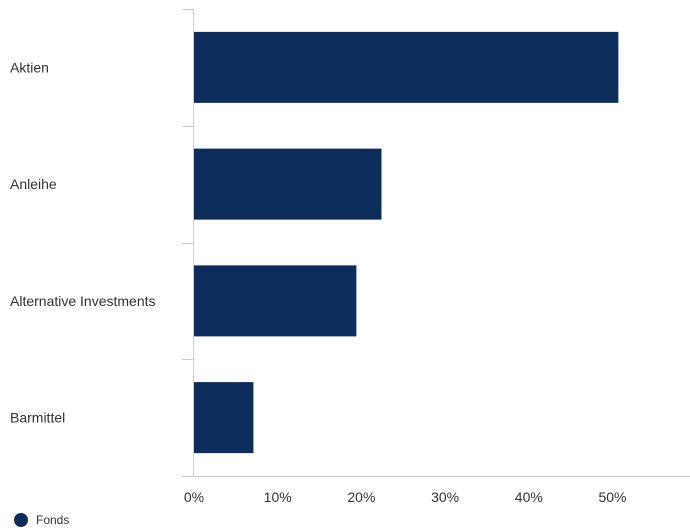 Image resolution: width=690 pixels, height=532 pixels. What do you see at coordinates (83, 301) in the screenshot?
I see `category-label-alternative-investments: Alternative Investments` at bounding box center [83, 301].